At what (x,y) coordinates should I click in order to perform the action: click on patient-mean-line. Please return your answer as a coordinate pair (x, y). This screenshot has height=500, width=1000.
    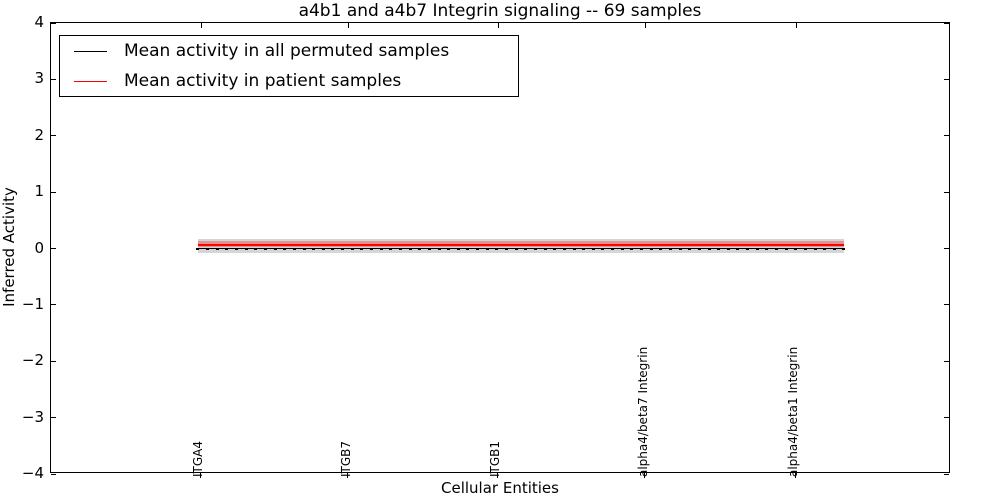
    Looking at the image, I should click on (520, 244).